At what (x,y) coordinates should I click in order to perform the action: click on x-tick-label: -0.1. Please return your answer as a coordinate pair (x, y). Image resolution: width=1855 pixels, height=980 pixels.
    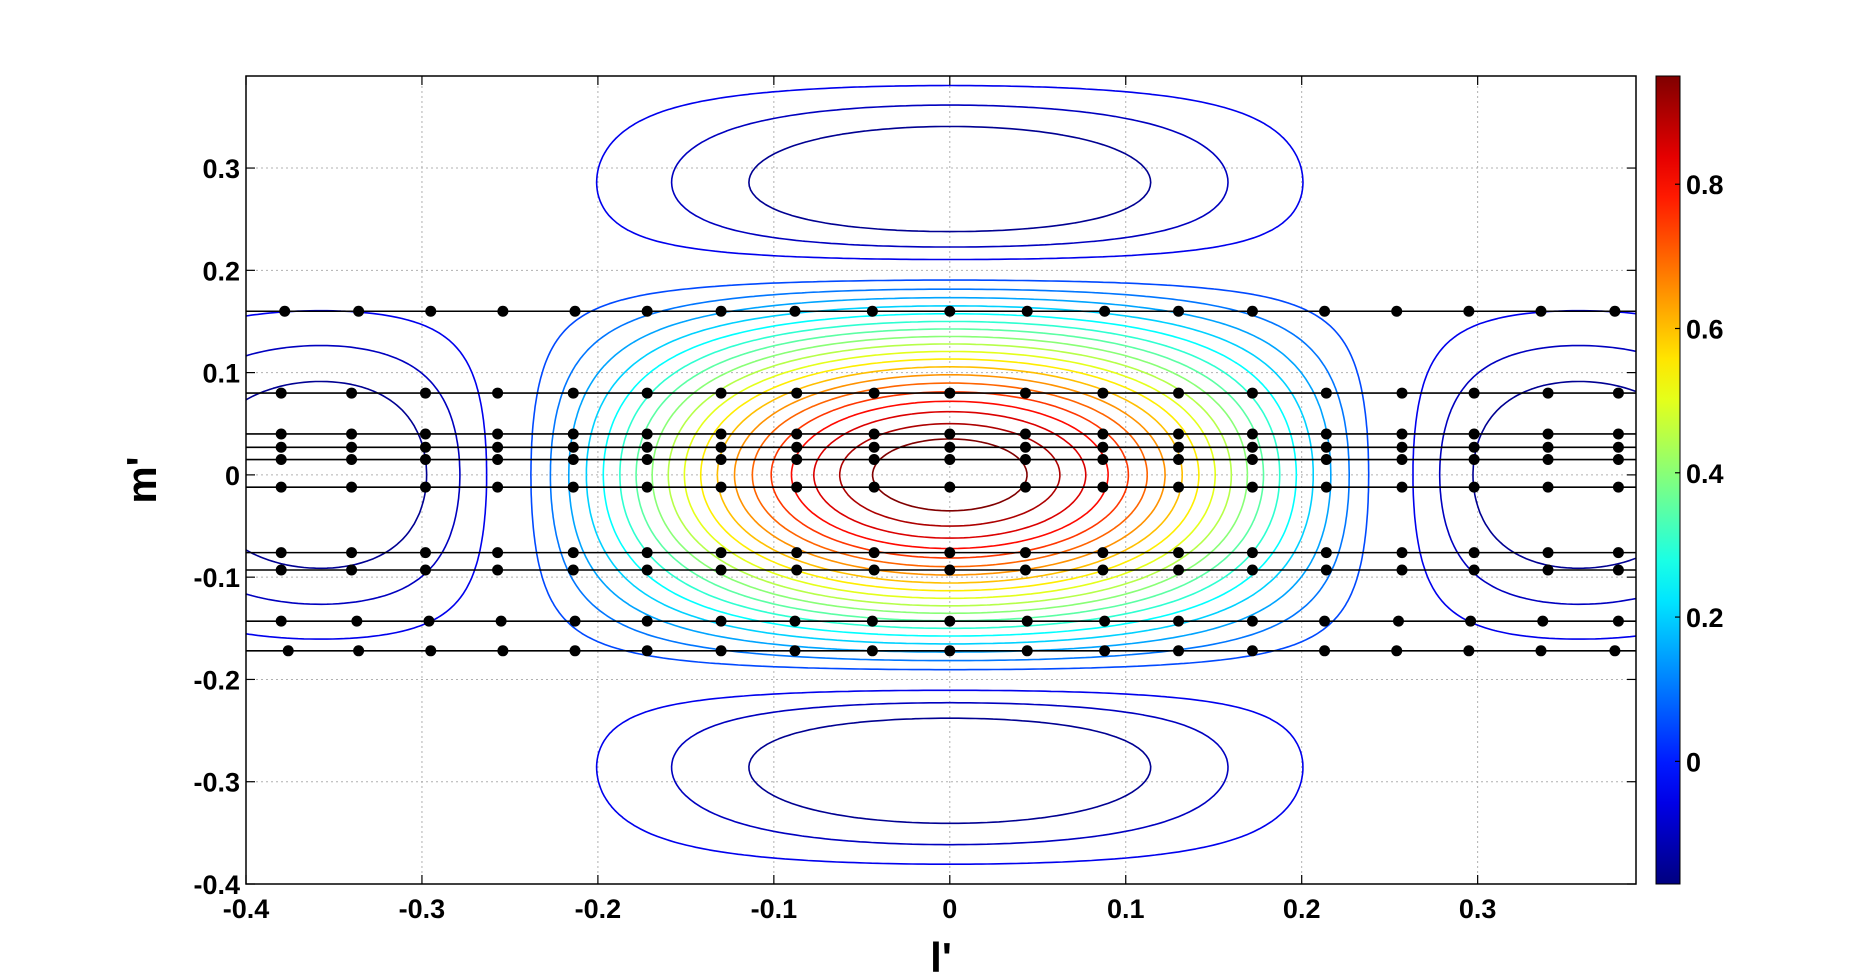
    Looking at the image, I should click on (774, 909).